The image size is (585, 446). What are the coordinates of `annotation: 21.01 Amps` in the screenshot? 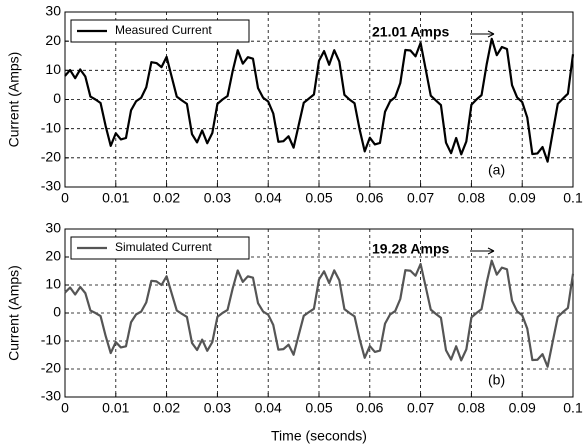 It's located at (411, 32).